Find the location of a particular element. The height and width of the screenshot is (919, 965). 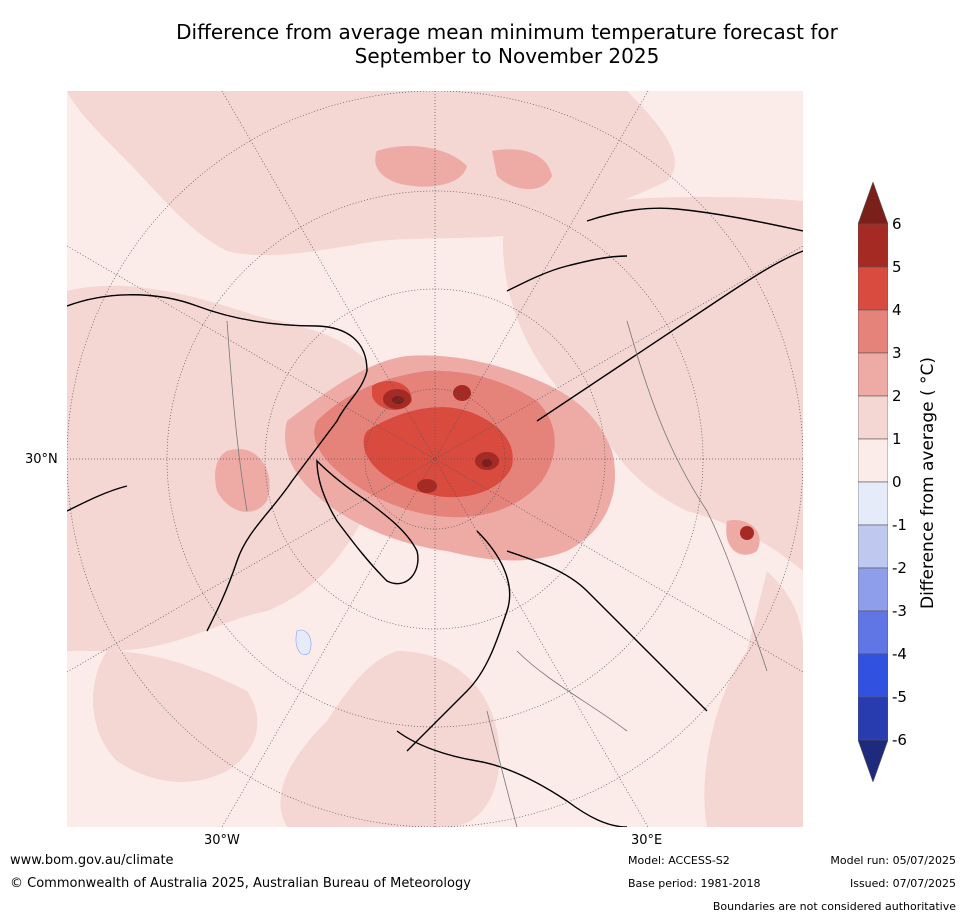

website-link: www.bom.gov.au/climate is located at coordinates (92, 860).